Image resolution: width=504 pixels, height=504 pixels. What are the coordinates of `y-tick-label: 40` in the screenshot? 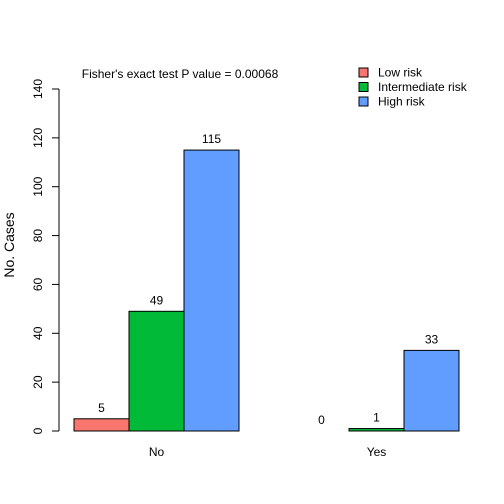 It's located at (38, 333).